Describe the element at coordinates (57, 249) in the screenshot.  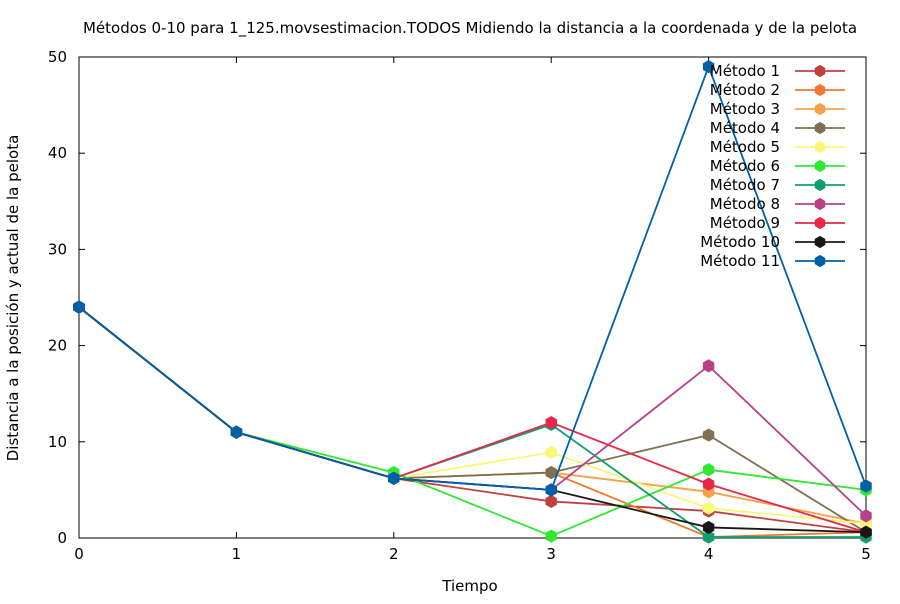
I see `y-tick-label: 30` at that location.